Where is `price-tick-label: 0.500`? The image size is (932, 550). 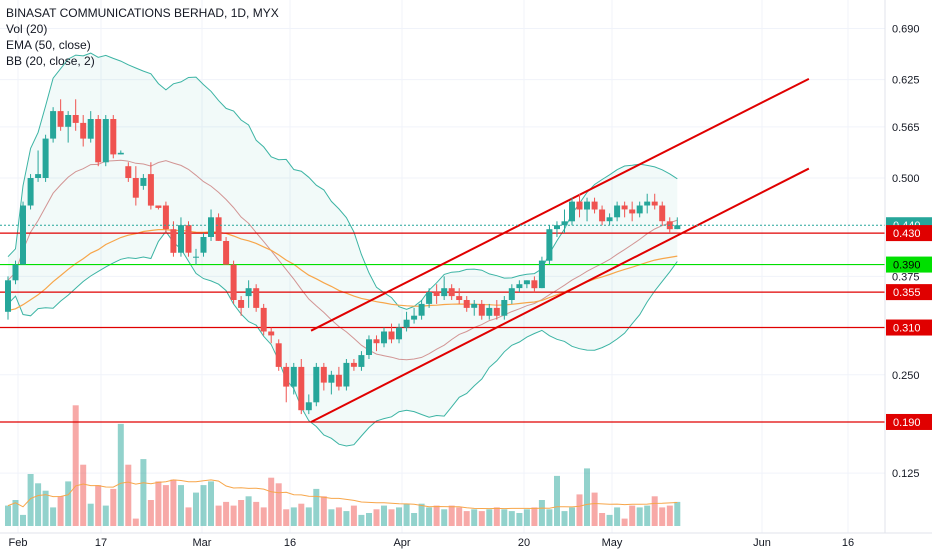 price-tick-label: 0.500 is located at coordinates (906, 179).